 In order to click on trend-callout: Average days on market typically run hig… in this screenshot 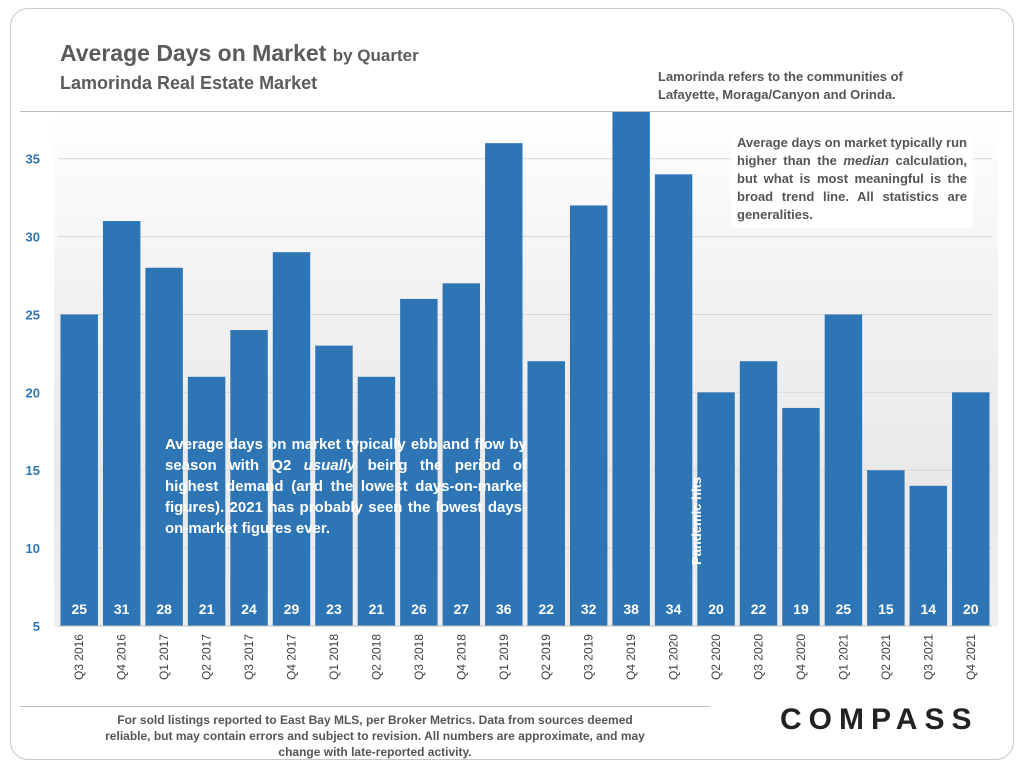, I will do `click(852, 179)`.